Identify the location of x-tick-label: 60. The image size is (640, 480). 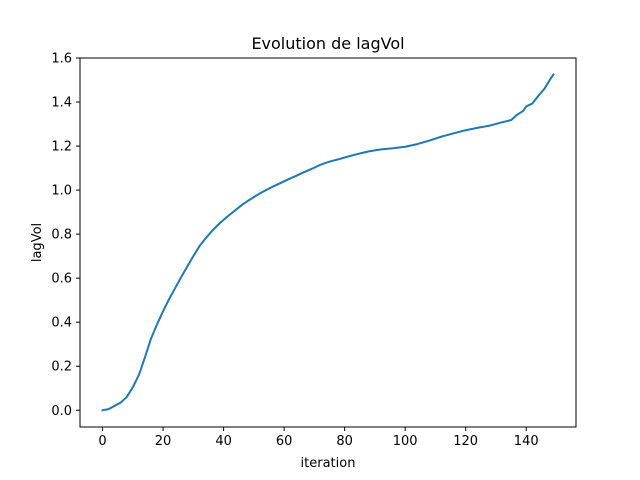
(284, 441).